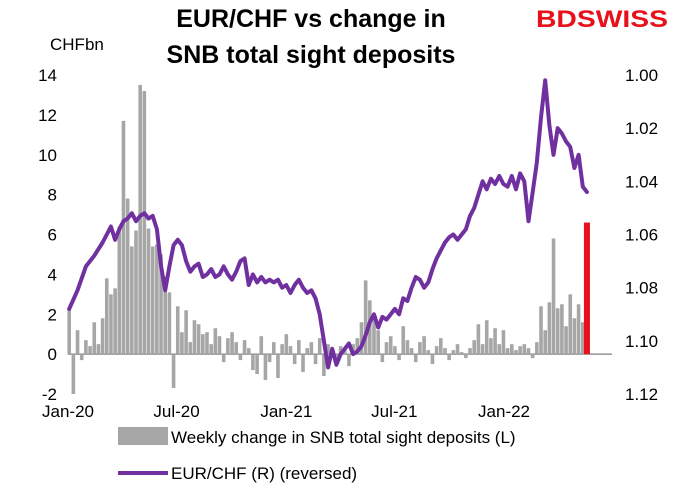 Image resolution: width=700 pixels, height=499 pixels. Describe the element at coordinates (311, 19) in the screenshot. I see `chart-title-line-1: EUR/CHF vs change in` at that location.